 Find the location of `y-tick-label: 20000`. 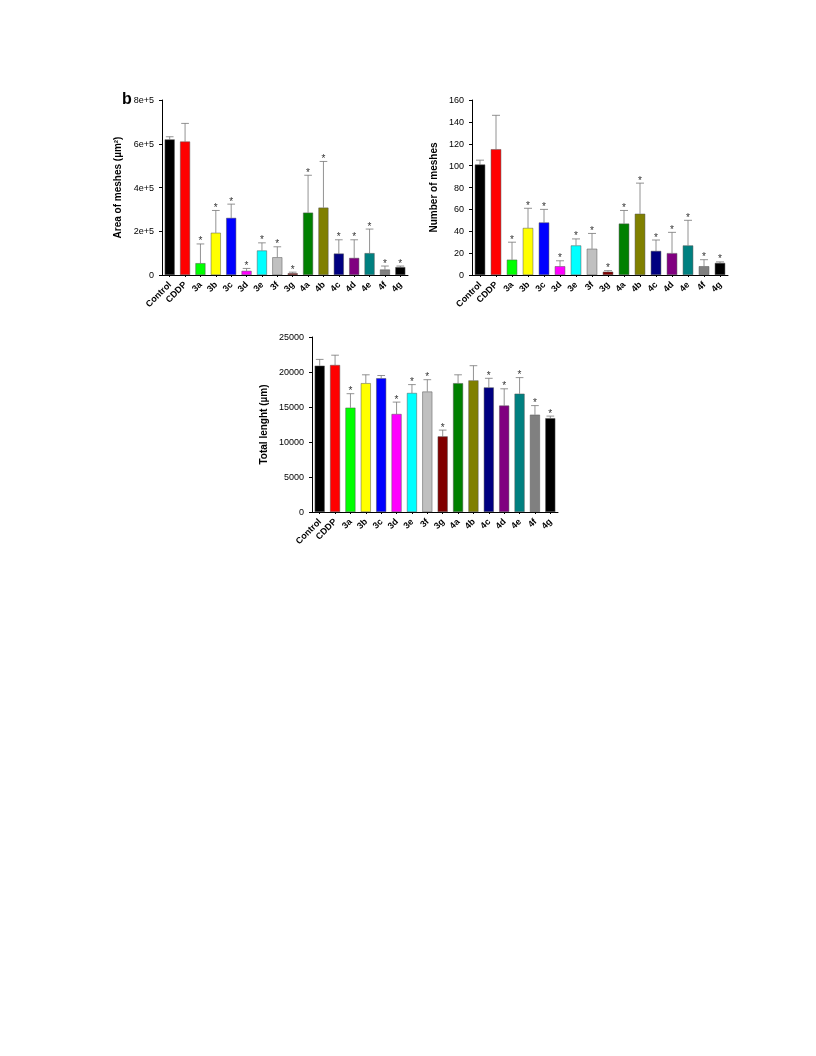

y-tick-label: 20000 is located at coordinates (291, 372).